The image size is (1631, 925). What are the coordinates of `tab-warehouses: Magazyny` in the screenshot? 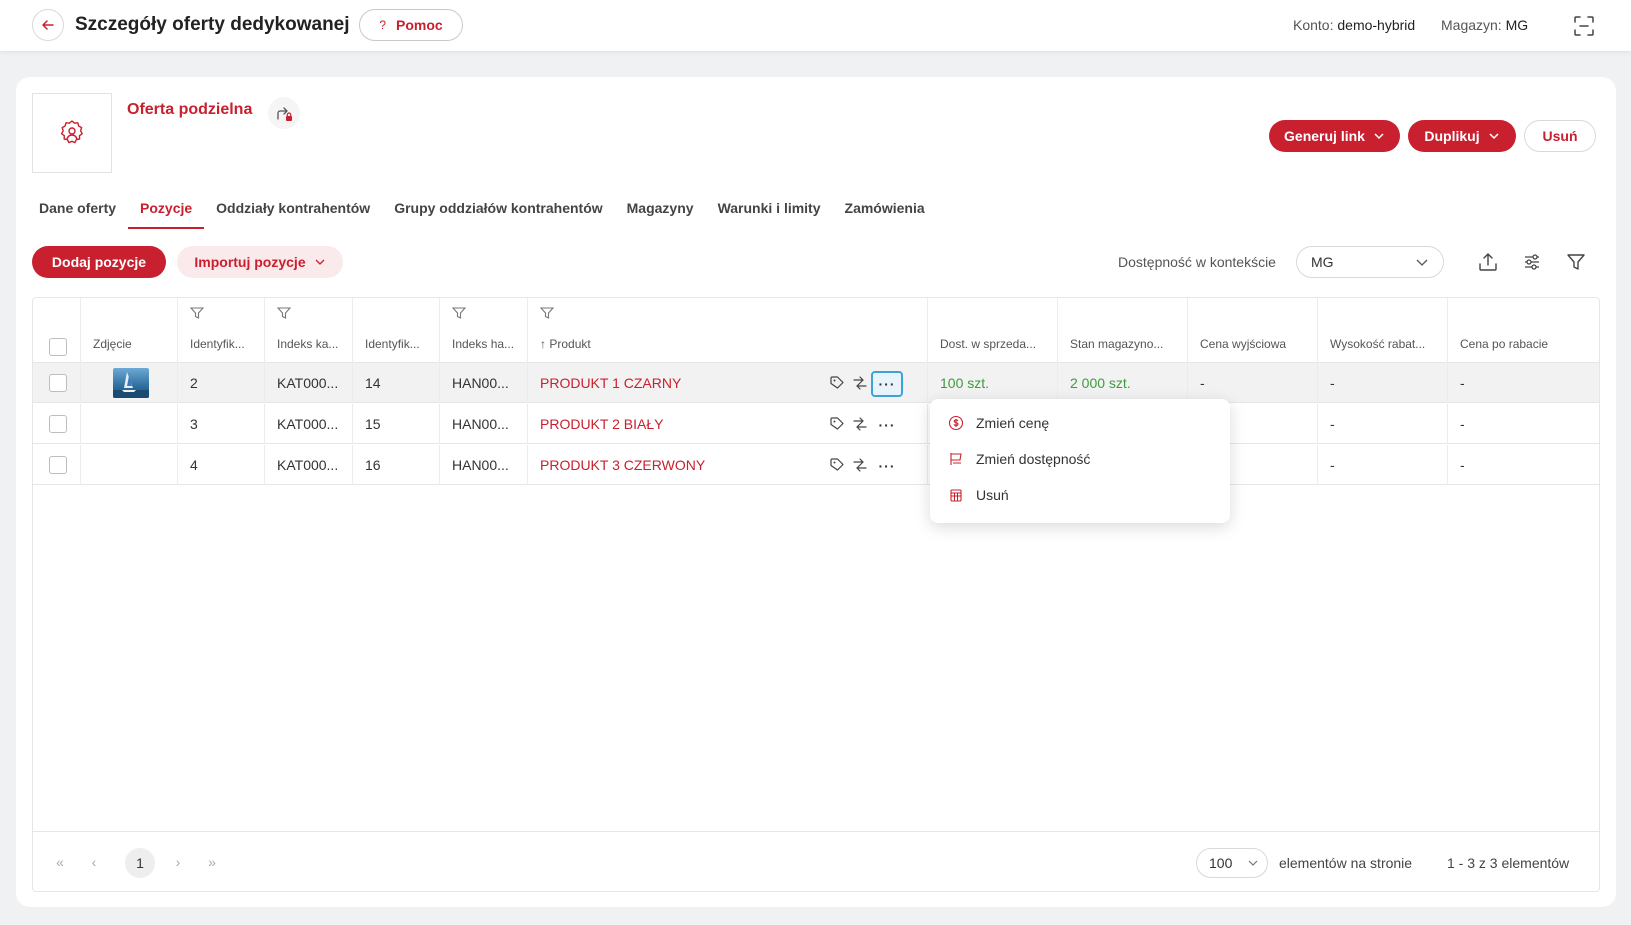 It's located at (660, 208).